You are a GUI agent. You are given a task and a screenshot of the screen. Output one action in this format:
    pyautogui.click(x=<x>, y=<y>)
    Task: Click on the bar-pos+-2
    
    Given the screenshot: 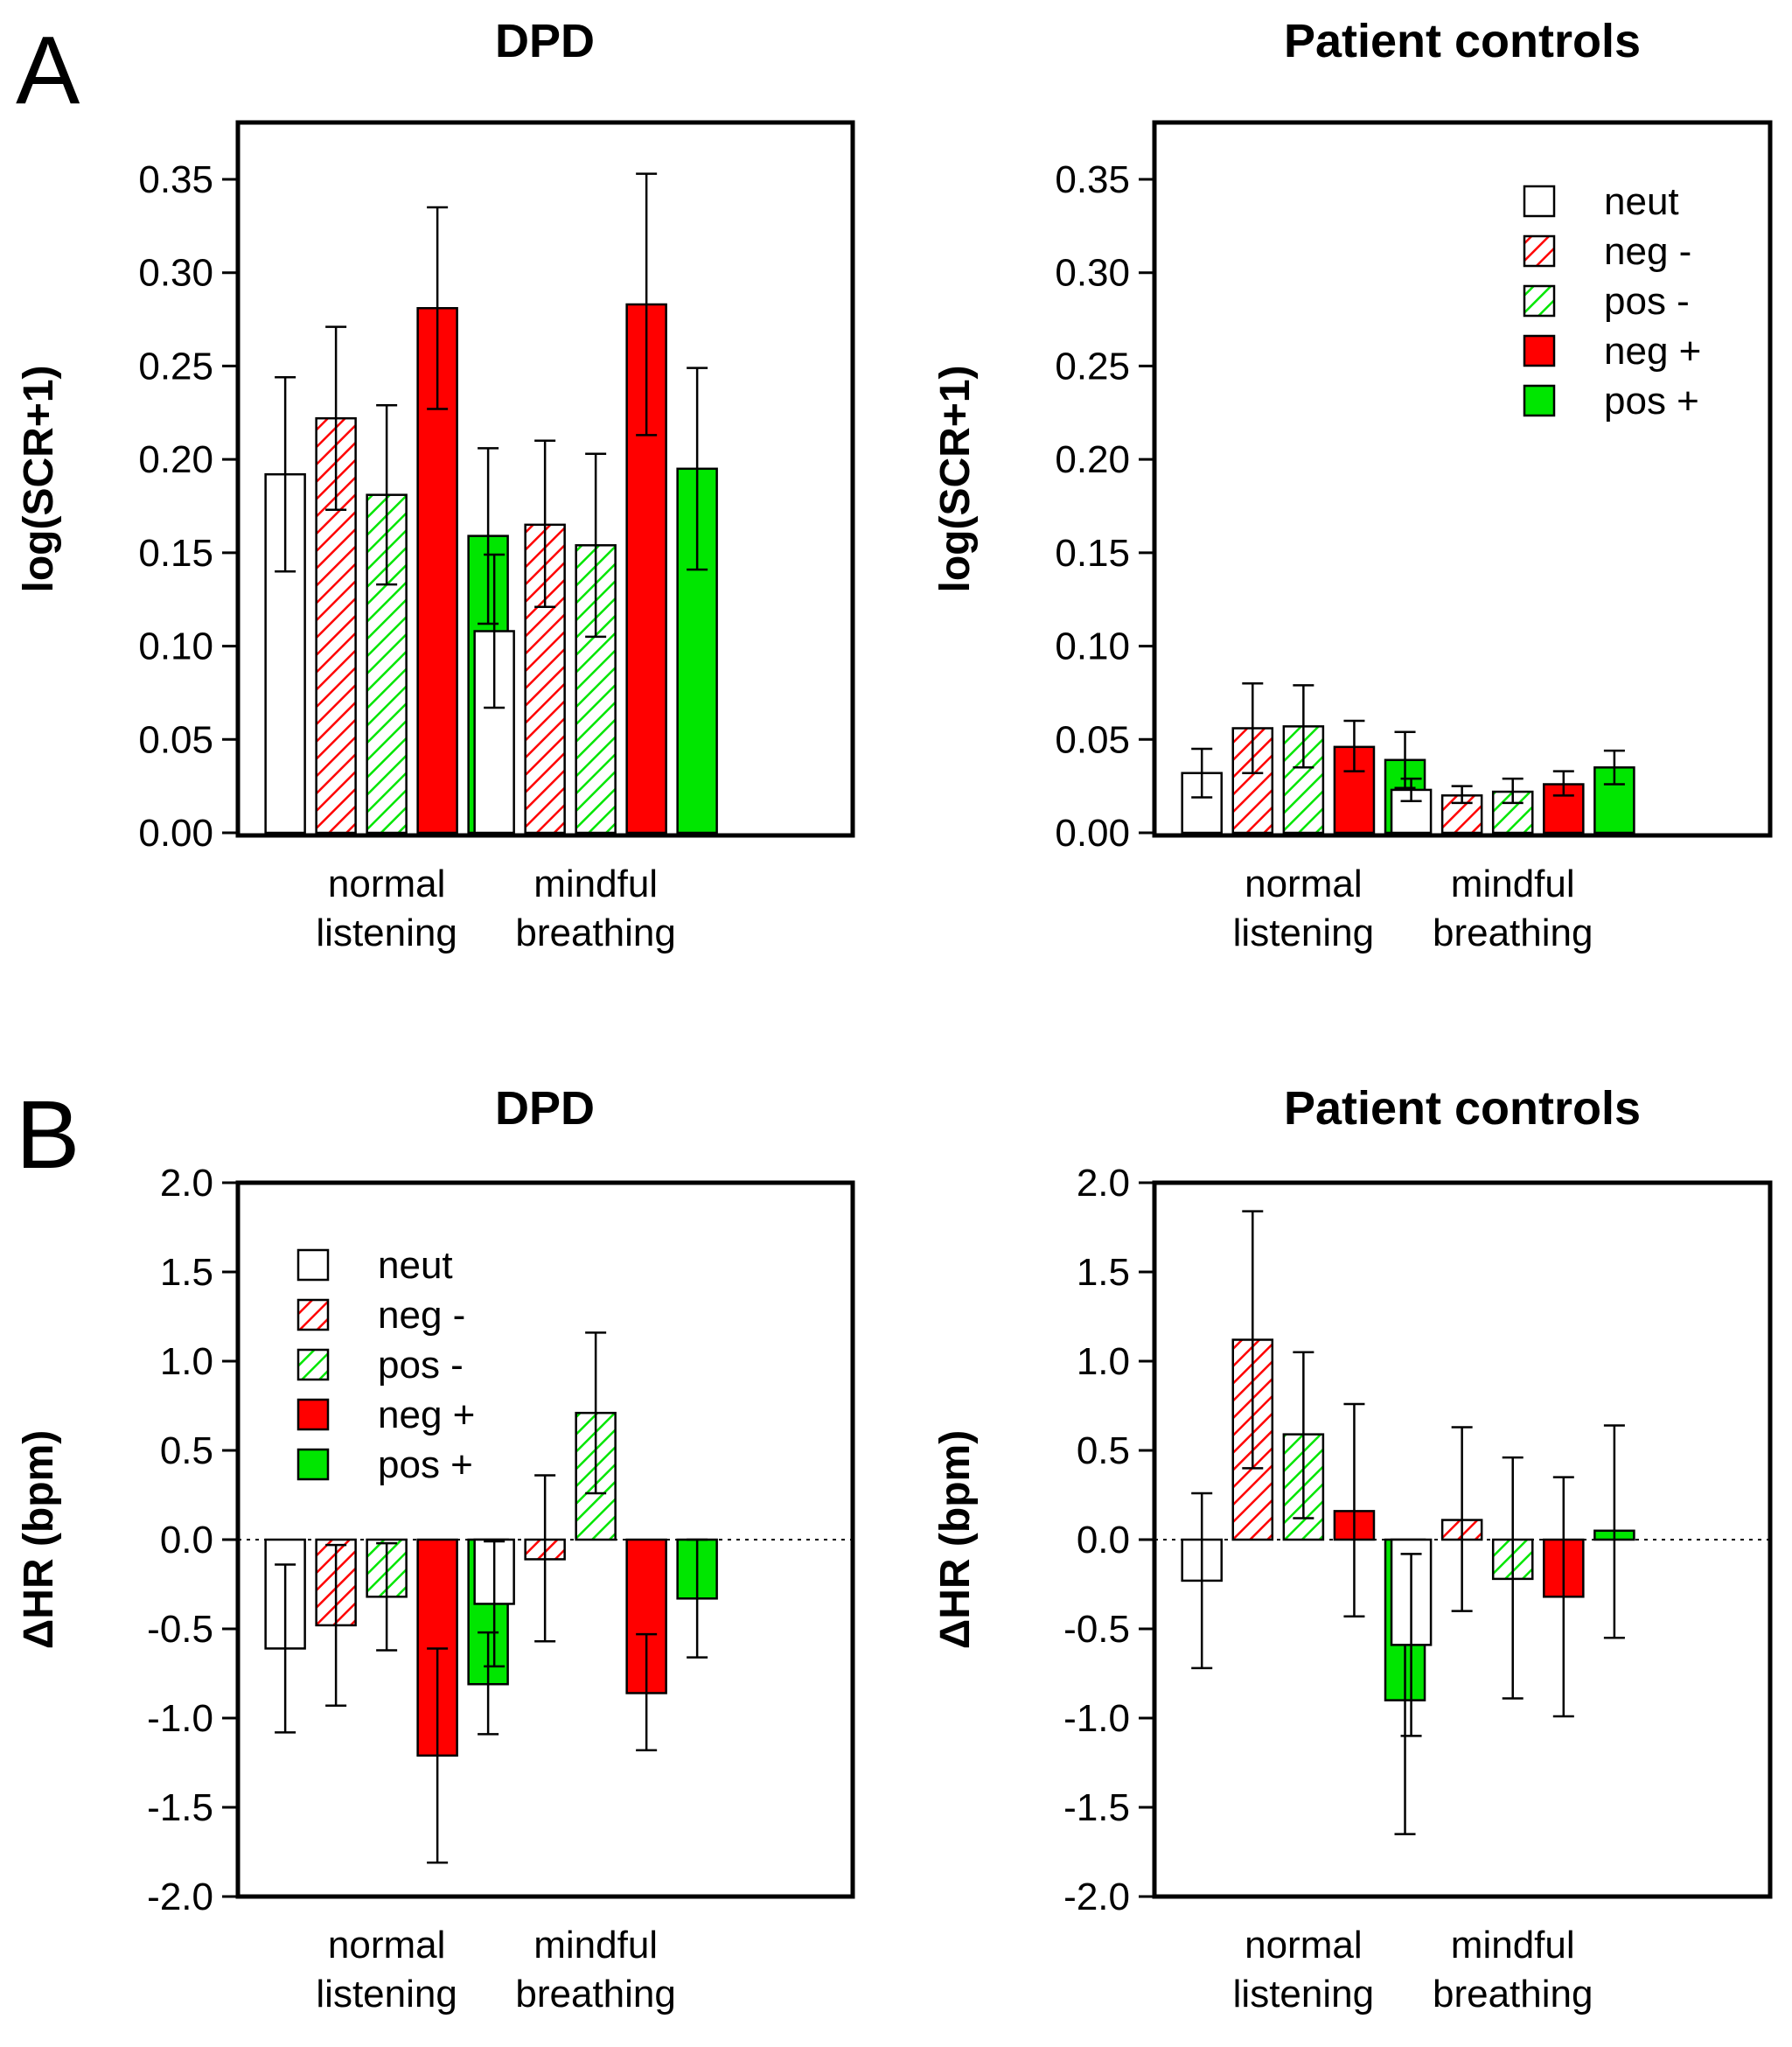 What is the action you would take?
    pyautogui.click(x=1614, y=800)
    